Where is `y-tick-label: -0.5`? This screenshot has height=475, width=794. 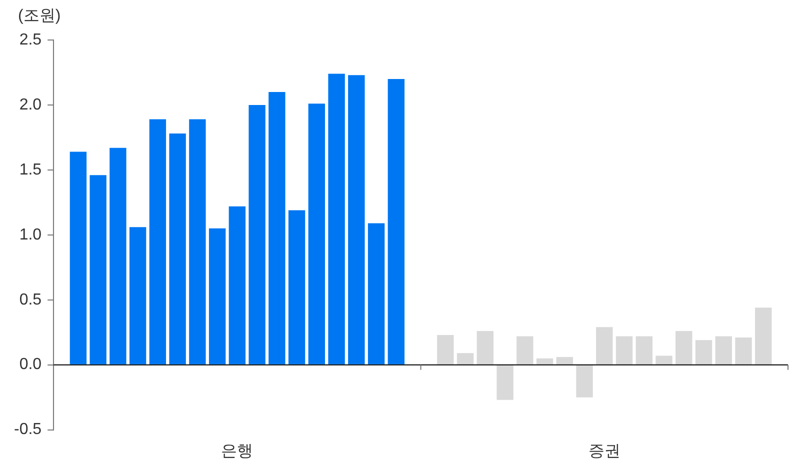
y-tick-label: -0.5 is located at coordinates (28, 429).